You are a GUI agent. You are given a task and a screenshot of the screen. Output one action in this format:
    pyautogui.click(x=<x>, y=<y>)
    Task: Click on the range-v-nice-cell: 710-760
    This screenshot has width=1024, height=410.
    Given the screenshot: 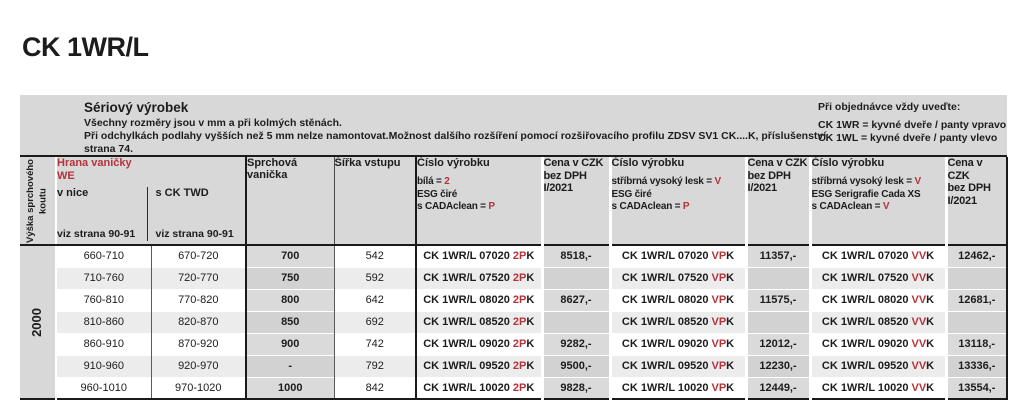 What is the action you would take?
    pyautogui.click(x=103, y=277)
    